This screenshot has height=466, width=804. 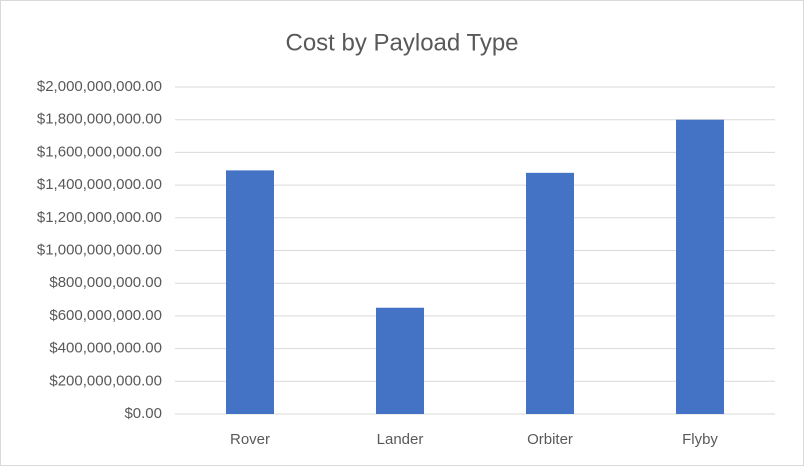 I want to click on y-tick-label: $600,000,000.00, so click(x=105, y=315).